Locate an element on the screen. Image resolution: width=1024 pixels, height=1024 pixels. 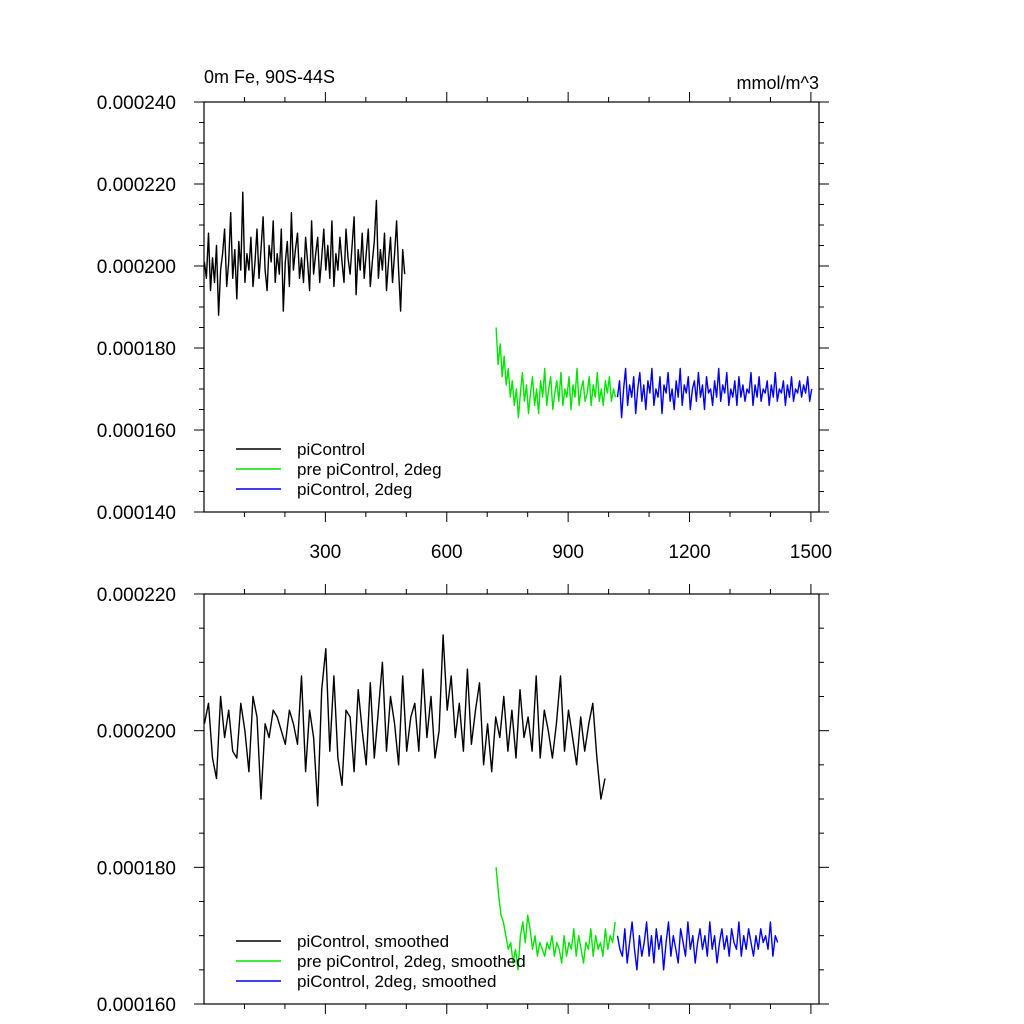
legend-label: piControl, 2deg is located at coordinates (354, 489).